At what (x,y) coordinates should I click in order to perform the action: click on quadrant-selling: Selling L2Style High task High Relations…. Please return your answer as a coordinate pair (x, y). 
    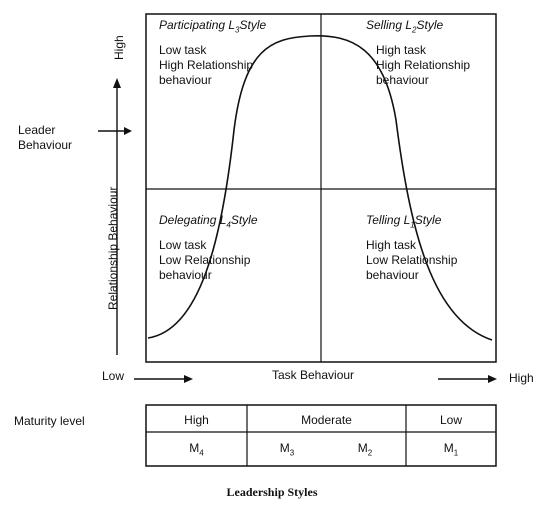
    Looking at the image, I should click on (418, 53).